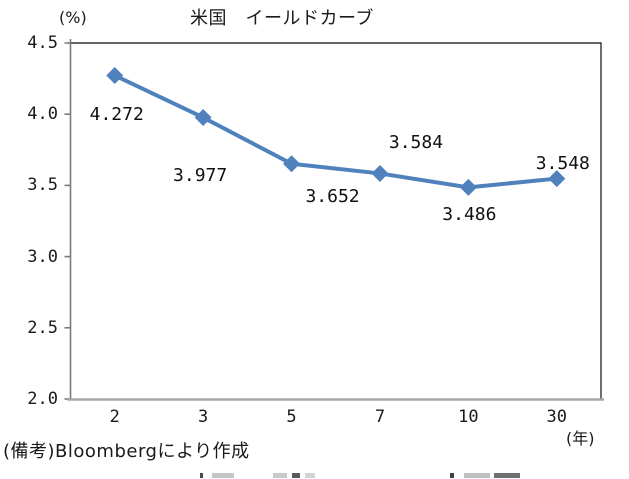 The width and height of the screenshot is (629, 479). What do you see at coordinates (291, 417) in the screenshot?
I see `x-tick-label: 5` at bounding box center [291, 417].